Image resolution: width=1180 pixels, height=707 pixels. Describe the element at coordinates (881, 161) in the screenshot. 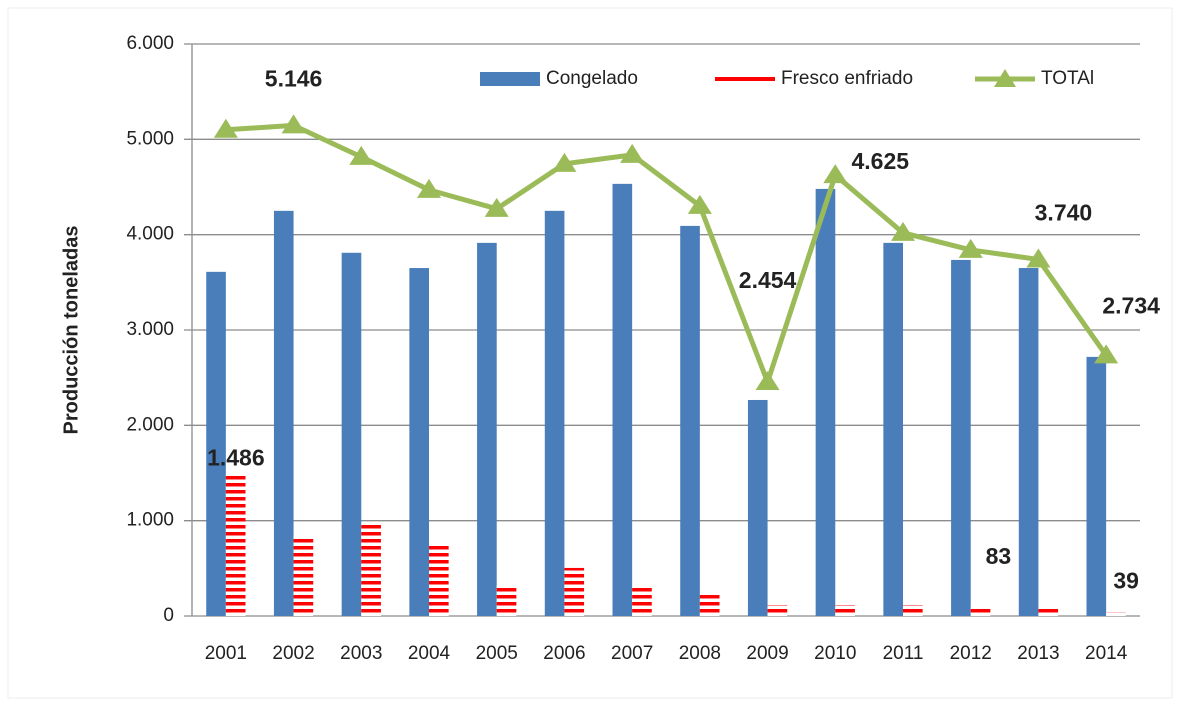

I see `data-label: 4.625` at that location.